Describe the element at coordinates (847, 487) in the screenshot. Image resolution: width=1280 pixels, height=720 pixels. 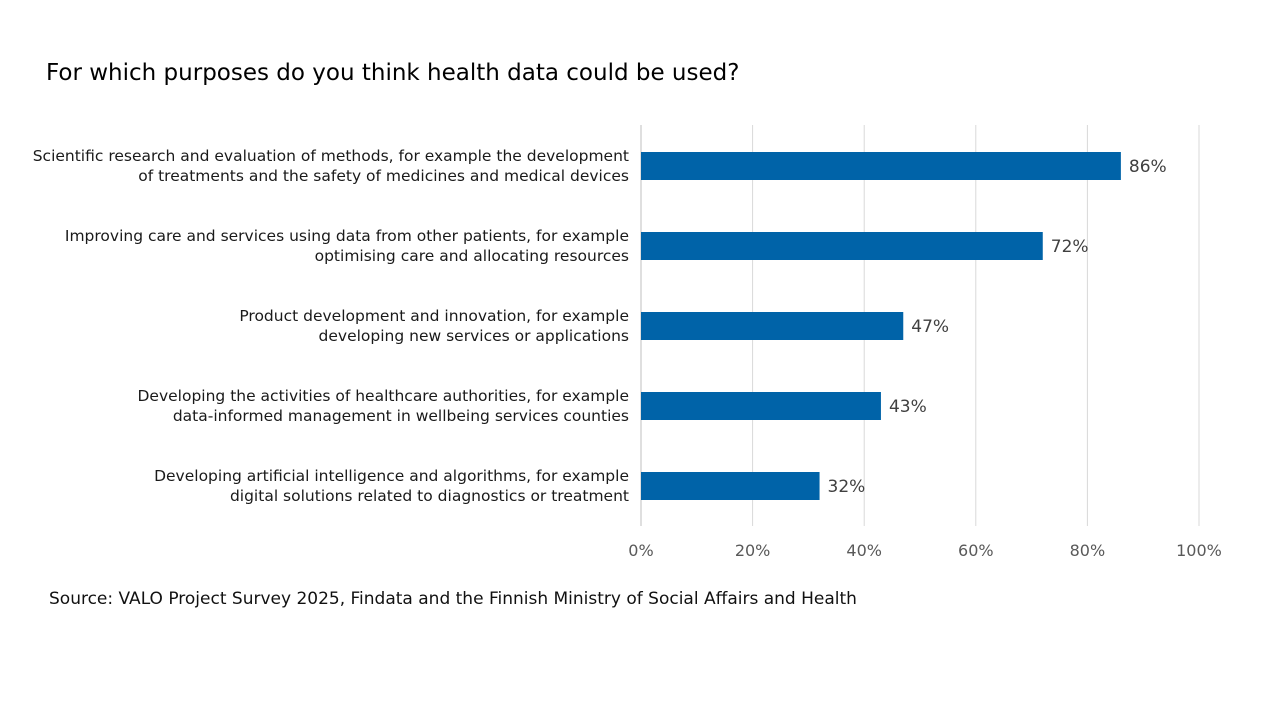
I see `data-label: 32%` at that location.